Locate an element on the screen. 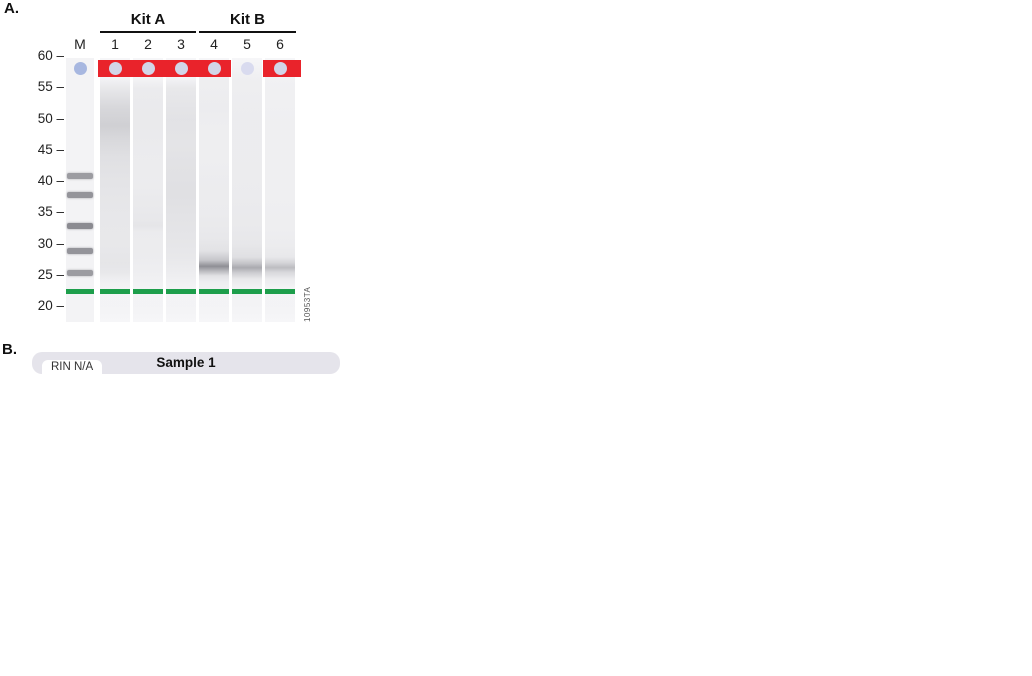  mw-scale-label: 60 – is located at coordinates (50, 55).